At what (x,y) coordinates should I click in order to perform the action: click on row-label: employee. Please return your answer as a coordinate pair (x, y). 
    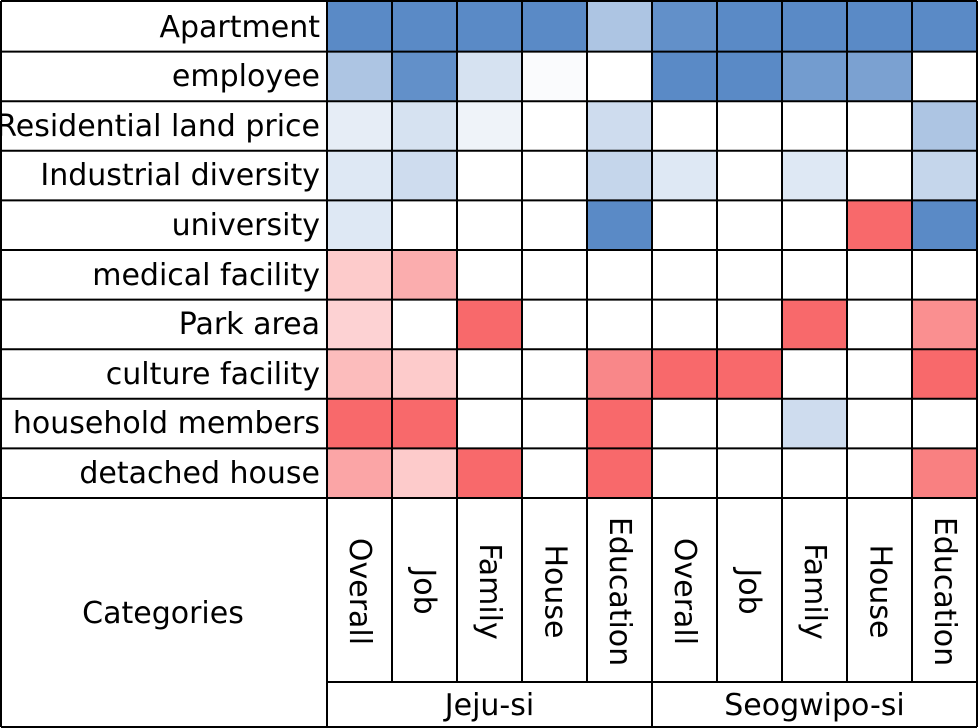
    Looking at the image, I should click on (245, 77).